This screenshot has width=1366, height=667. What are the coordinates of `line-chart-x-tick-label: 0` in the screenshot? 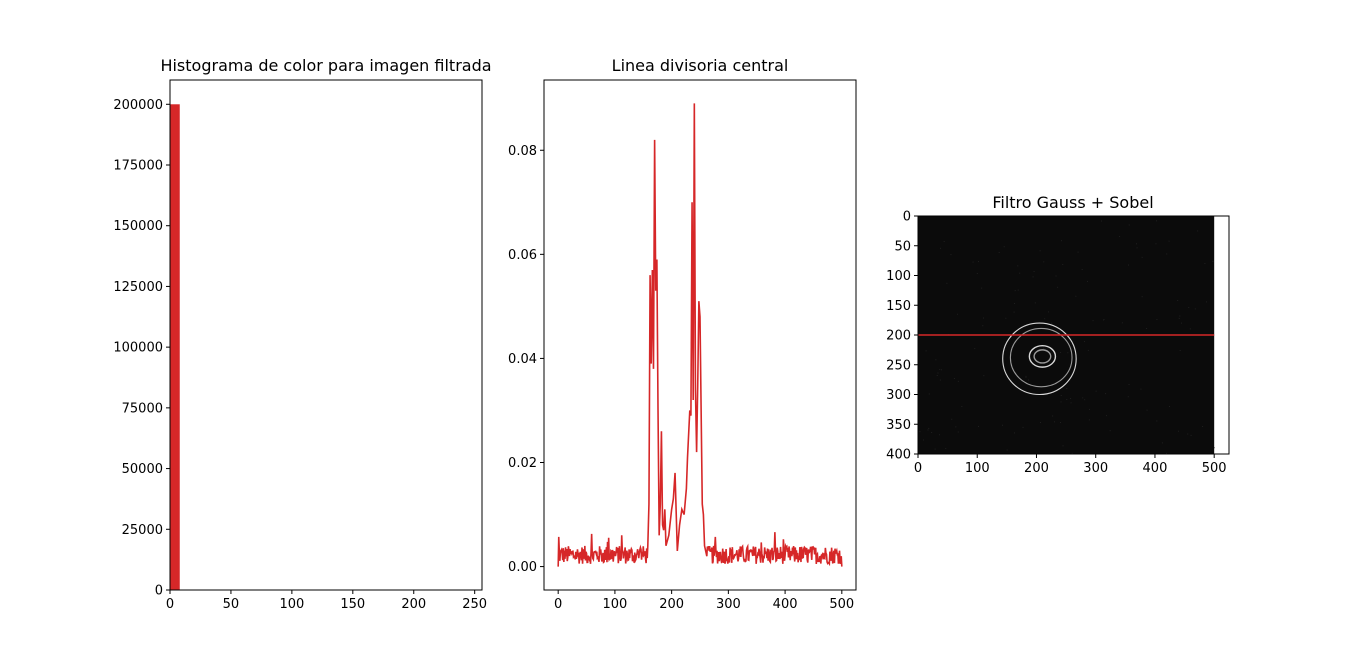 It's located at (558, 604).